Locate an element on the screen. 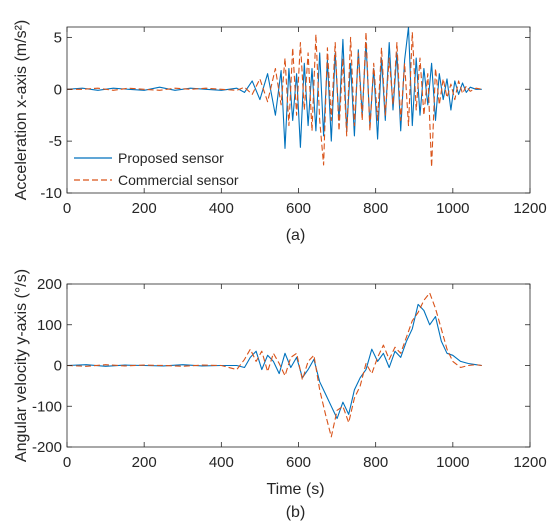 The height and width of the screenshot is (527, 550). x-axis-label: Time (s) is located at coordinates (295, 489).